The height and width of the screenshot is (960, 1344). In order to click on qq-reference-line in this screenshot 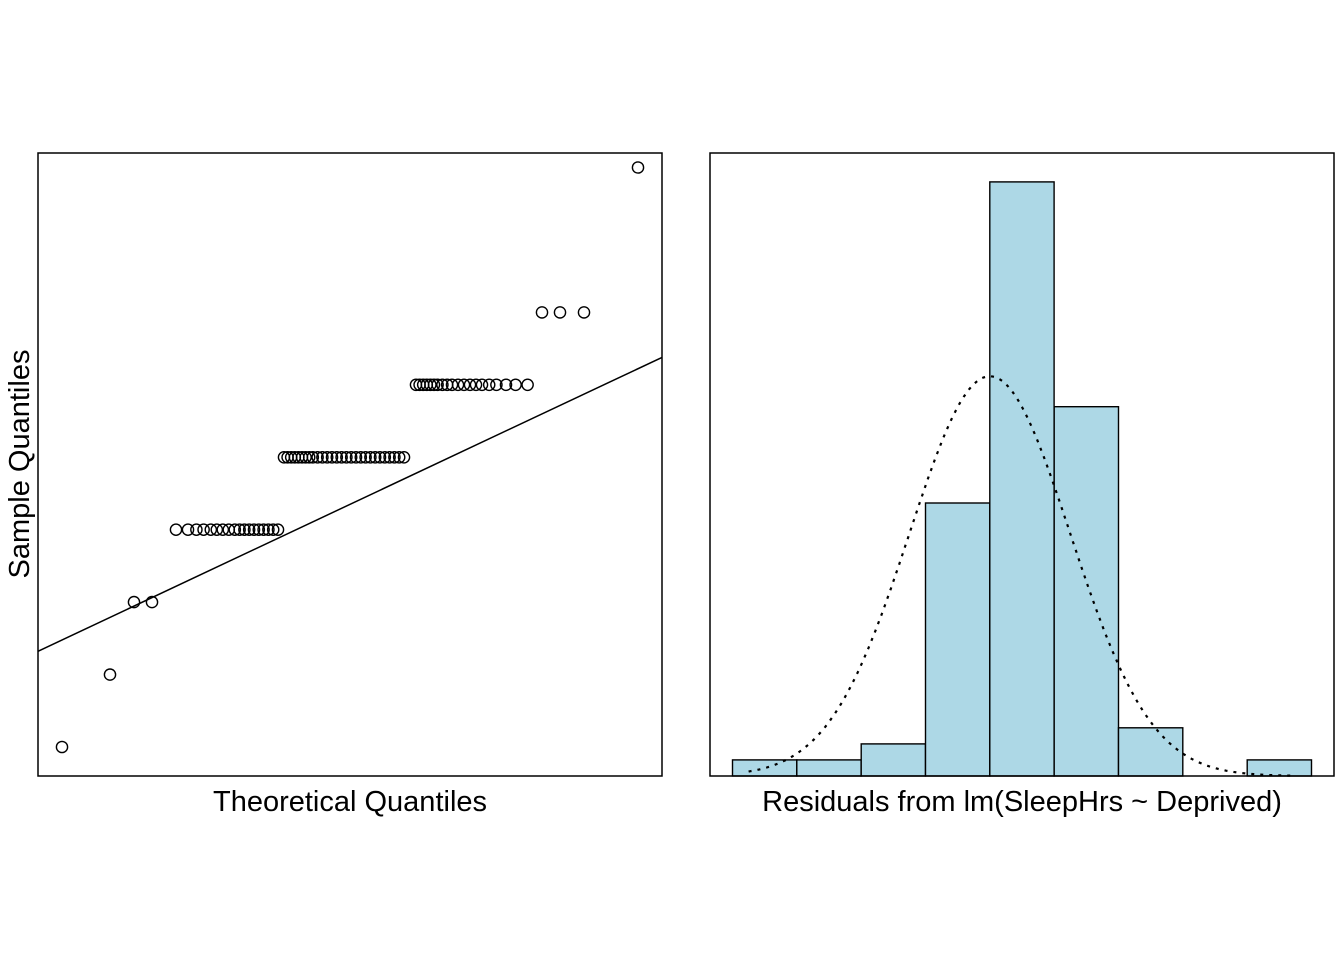, I will do `click(350, 504)`.